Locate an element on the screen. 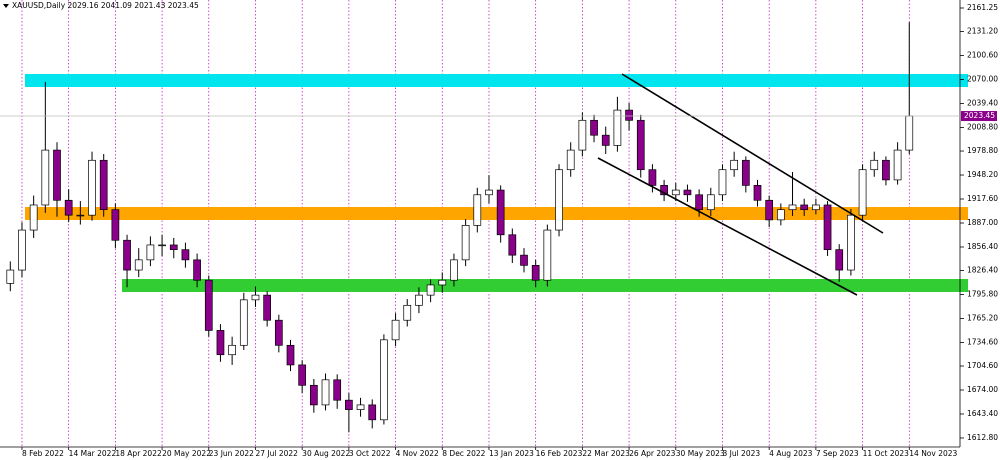 The height and width of the screenshot is (460, 1000). y-tick-label: 1734.60 is located at coordinates (982, 341).